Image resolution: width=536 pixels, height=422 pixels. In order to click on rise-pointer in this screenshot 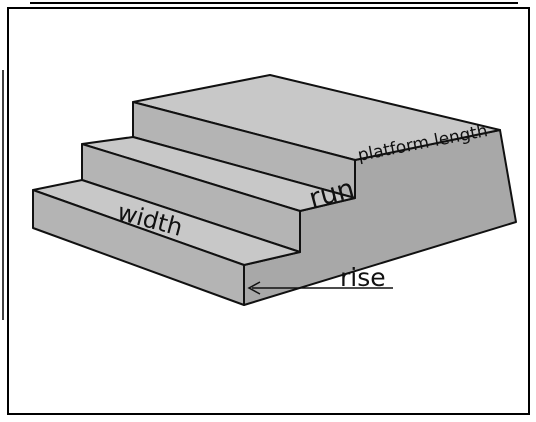, I will do `click(320, 288)`.